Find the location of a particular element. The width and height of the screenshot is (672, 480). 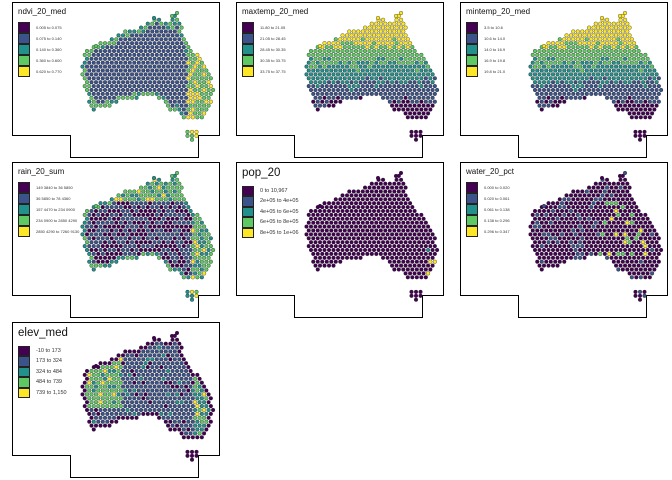

legend-title: pop_20 is located at coordinates (261, 173).